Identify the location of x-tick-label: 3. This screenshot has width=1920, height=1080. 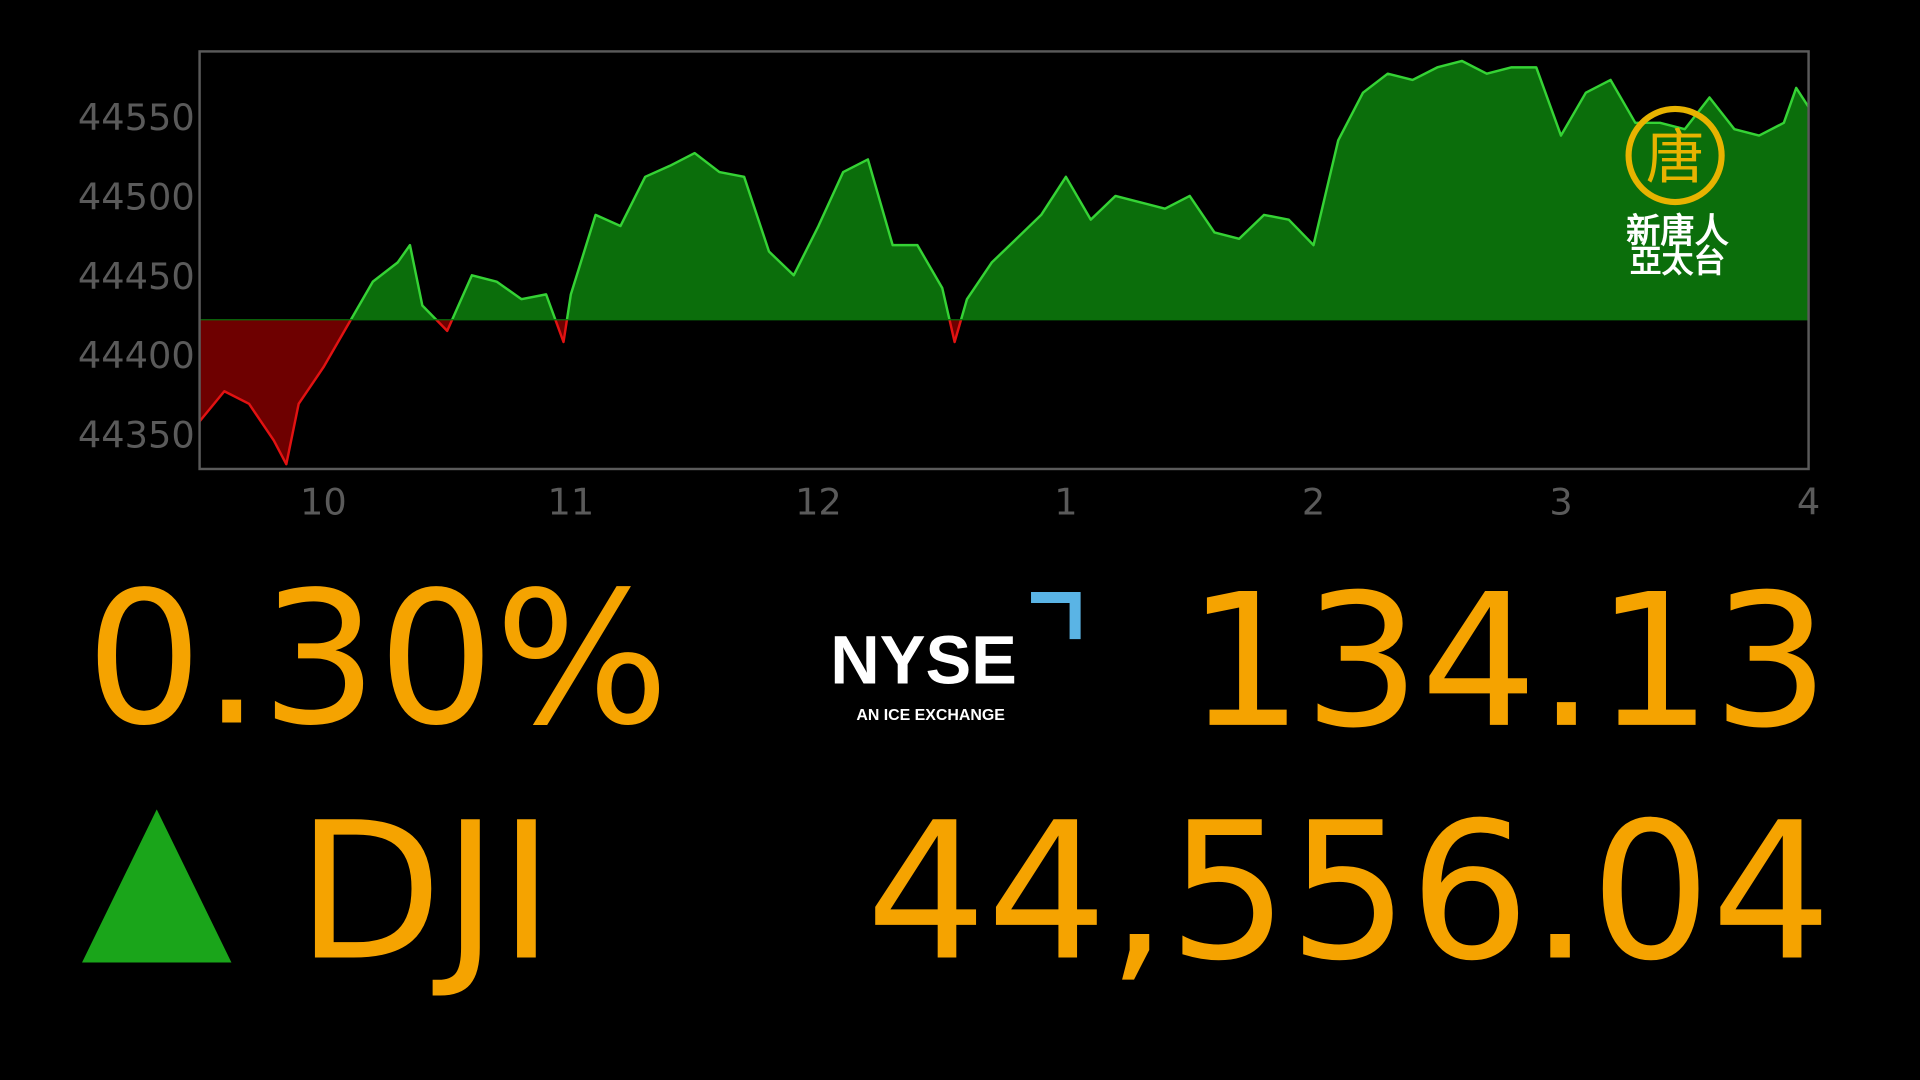
(1560, 501).